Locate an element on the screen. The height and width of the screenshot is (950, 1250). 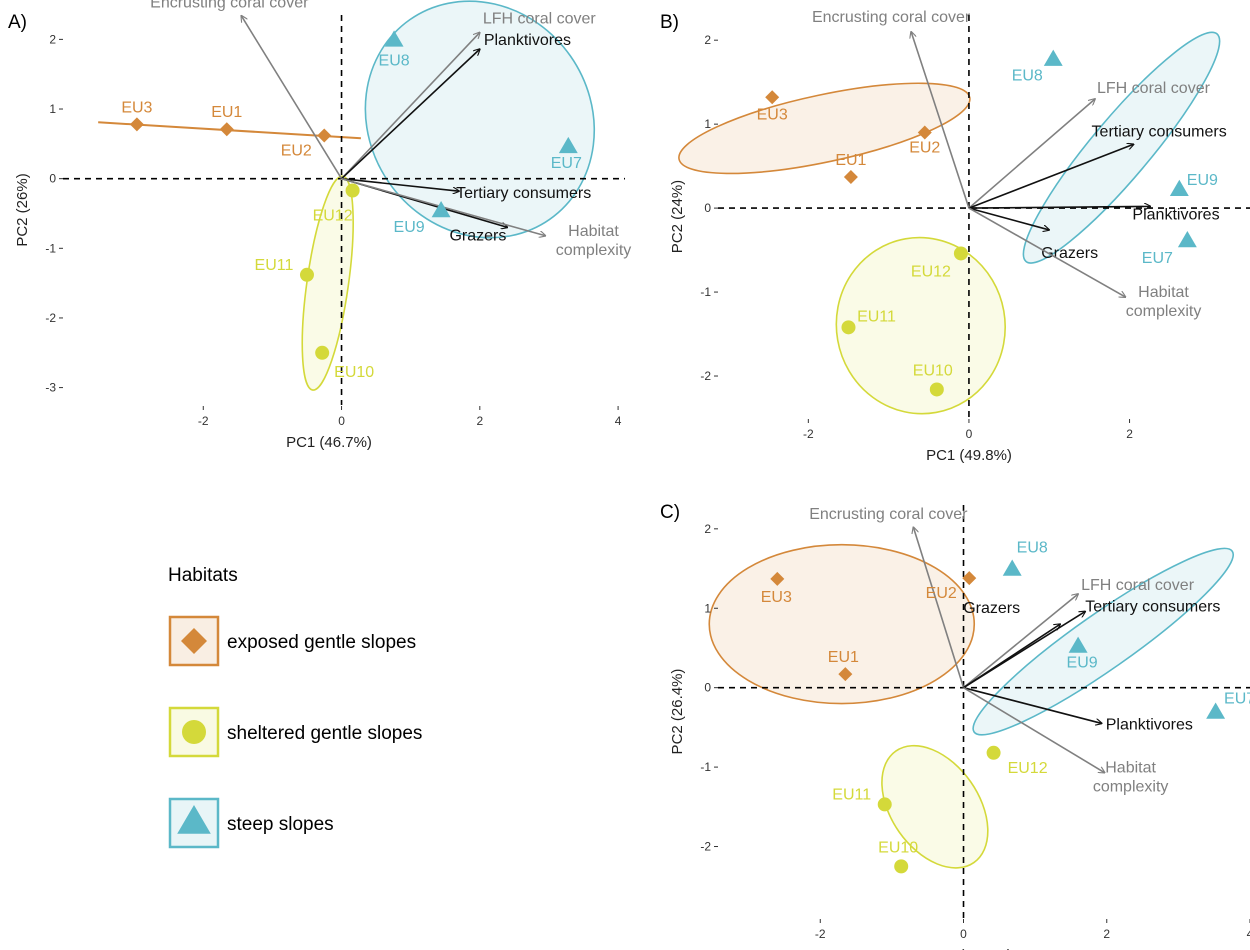
x-axis-title: PC1 (51.1%) is located at coordinates (969, 948).